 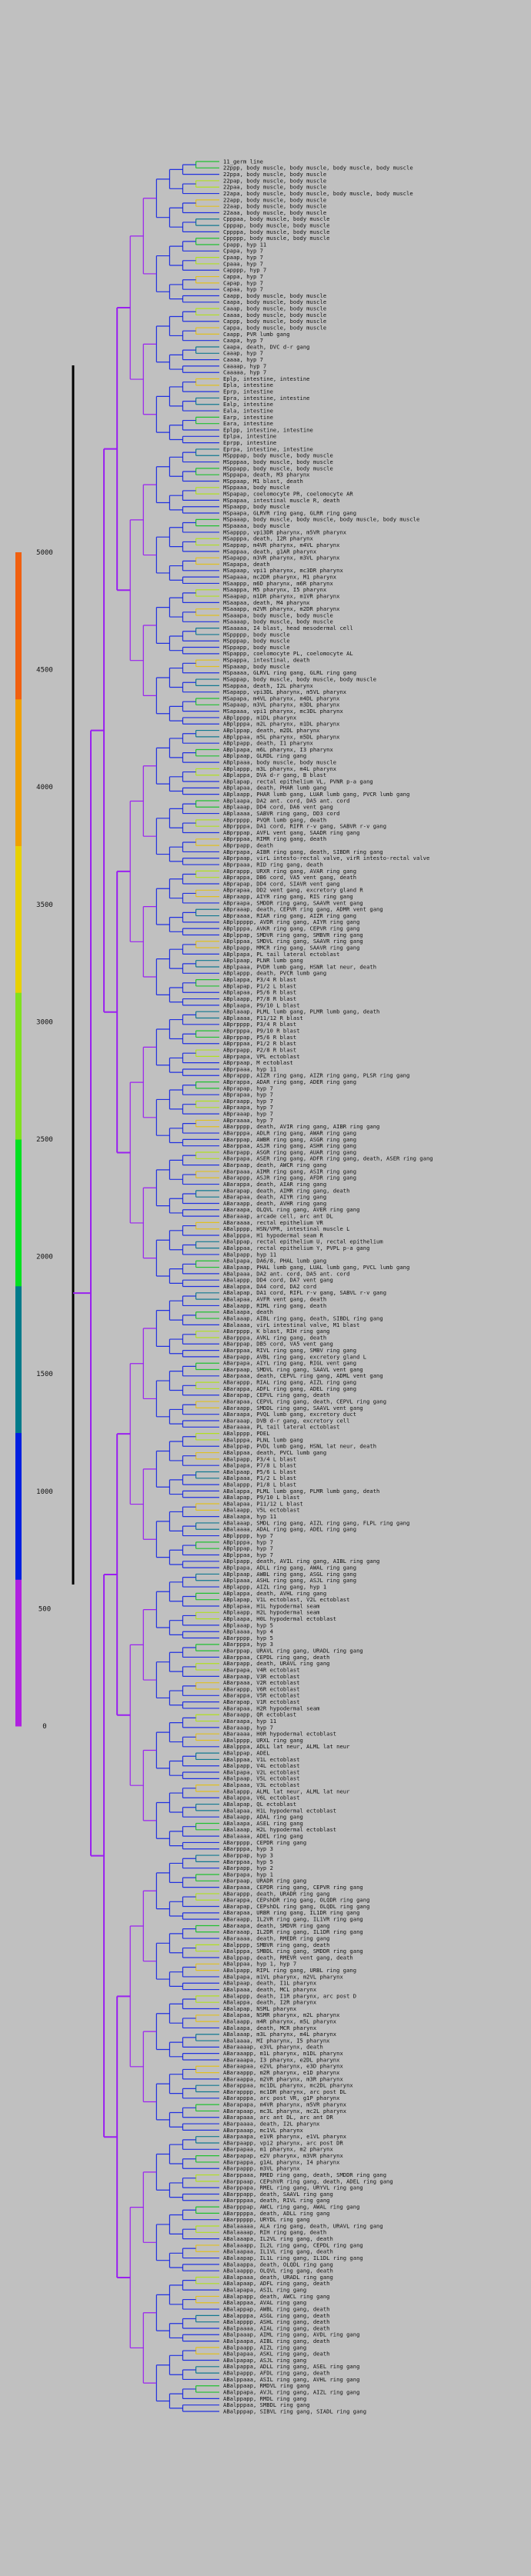 What do you see at coordinates (248, 1854) in the screenshot?
I see `leaf-label: ABarppap, hyp 3` at bounding box center [248, 1854].